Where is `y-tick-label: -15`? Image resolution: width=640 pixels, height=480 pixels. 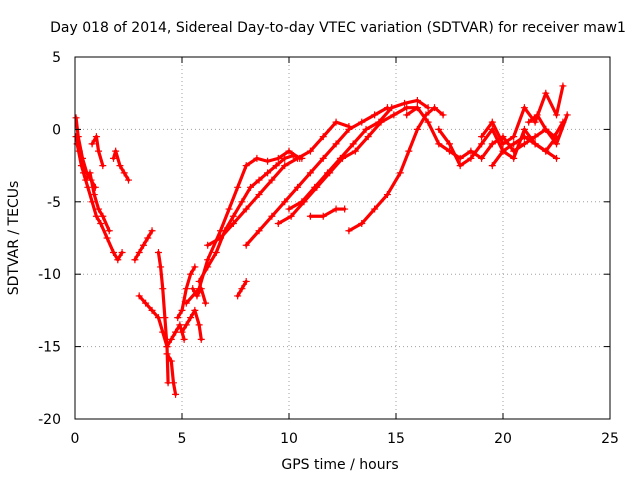 y-tick-label: -15 is located at coordinates (49, 348).